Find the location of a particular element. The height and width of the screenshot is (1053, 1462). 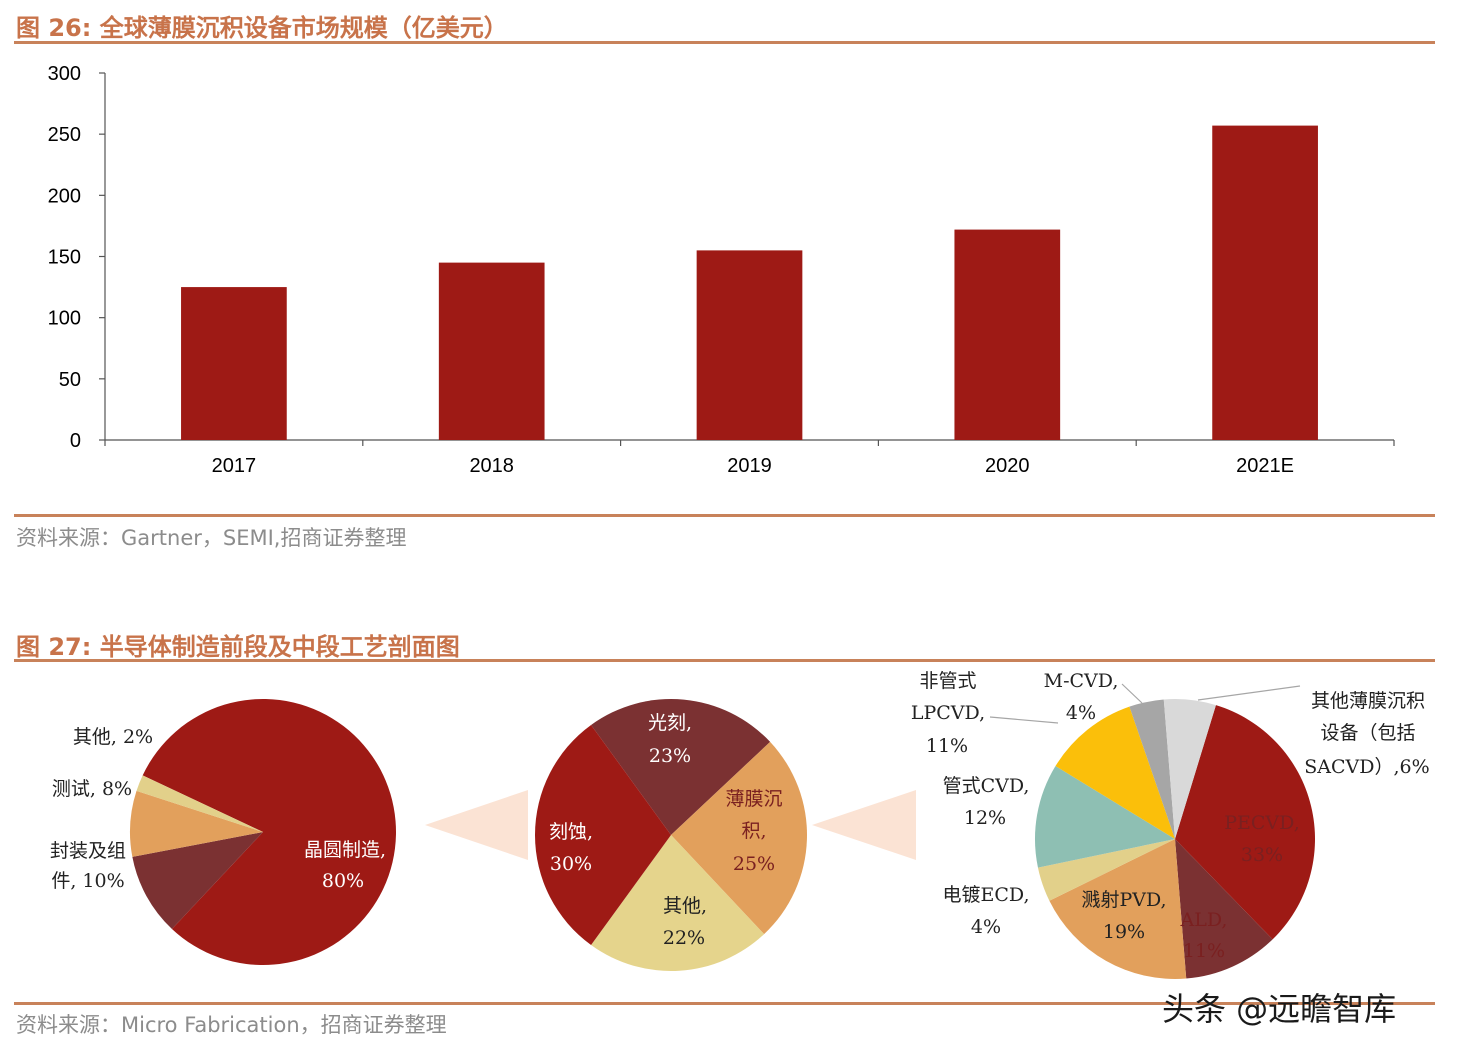

x-tick-label: 2021E is located at coordinates (1265, 466).